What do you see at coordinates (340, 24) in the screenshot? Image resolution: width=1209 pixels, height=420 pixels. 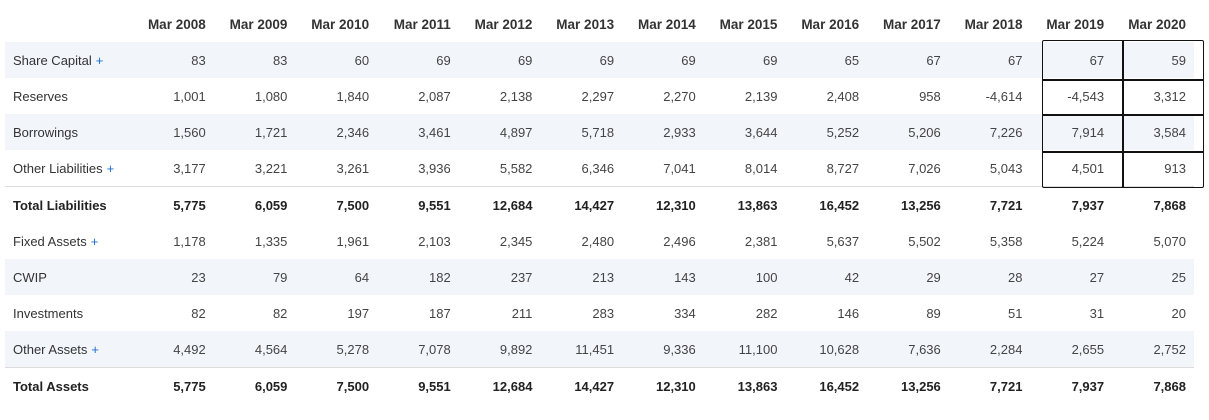 I see `column-header: Mar 2010` at bounding box center [340, 24].